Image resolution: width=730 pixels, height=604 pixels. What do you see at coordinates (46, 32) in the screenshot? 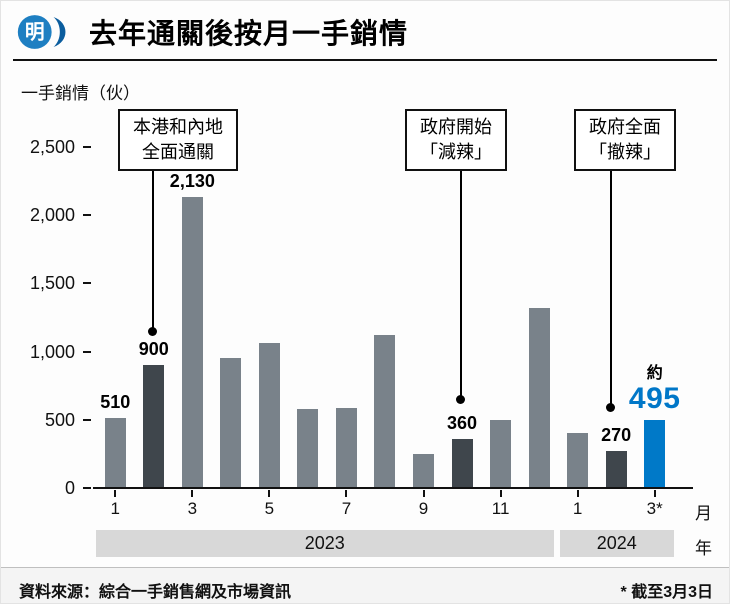
I see `mingpao-logo-icon: 明` at bounding box center [46, 32].